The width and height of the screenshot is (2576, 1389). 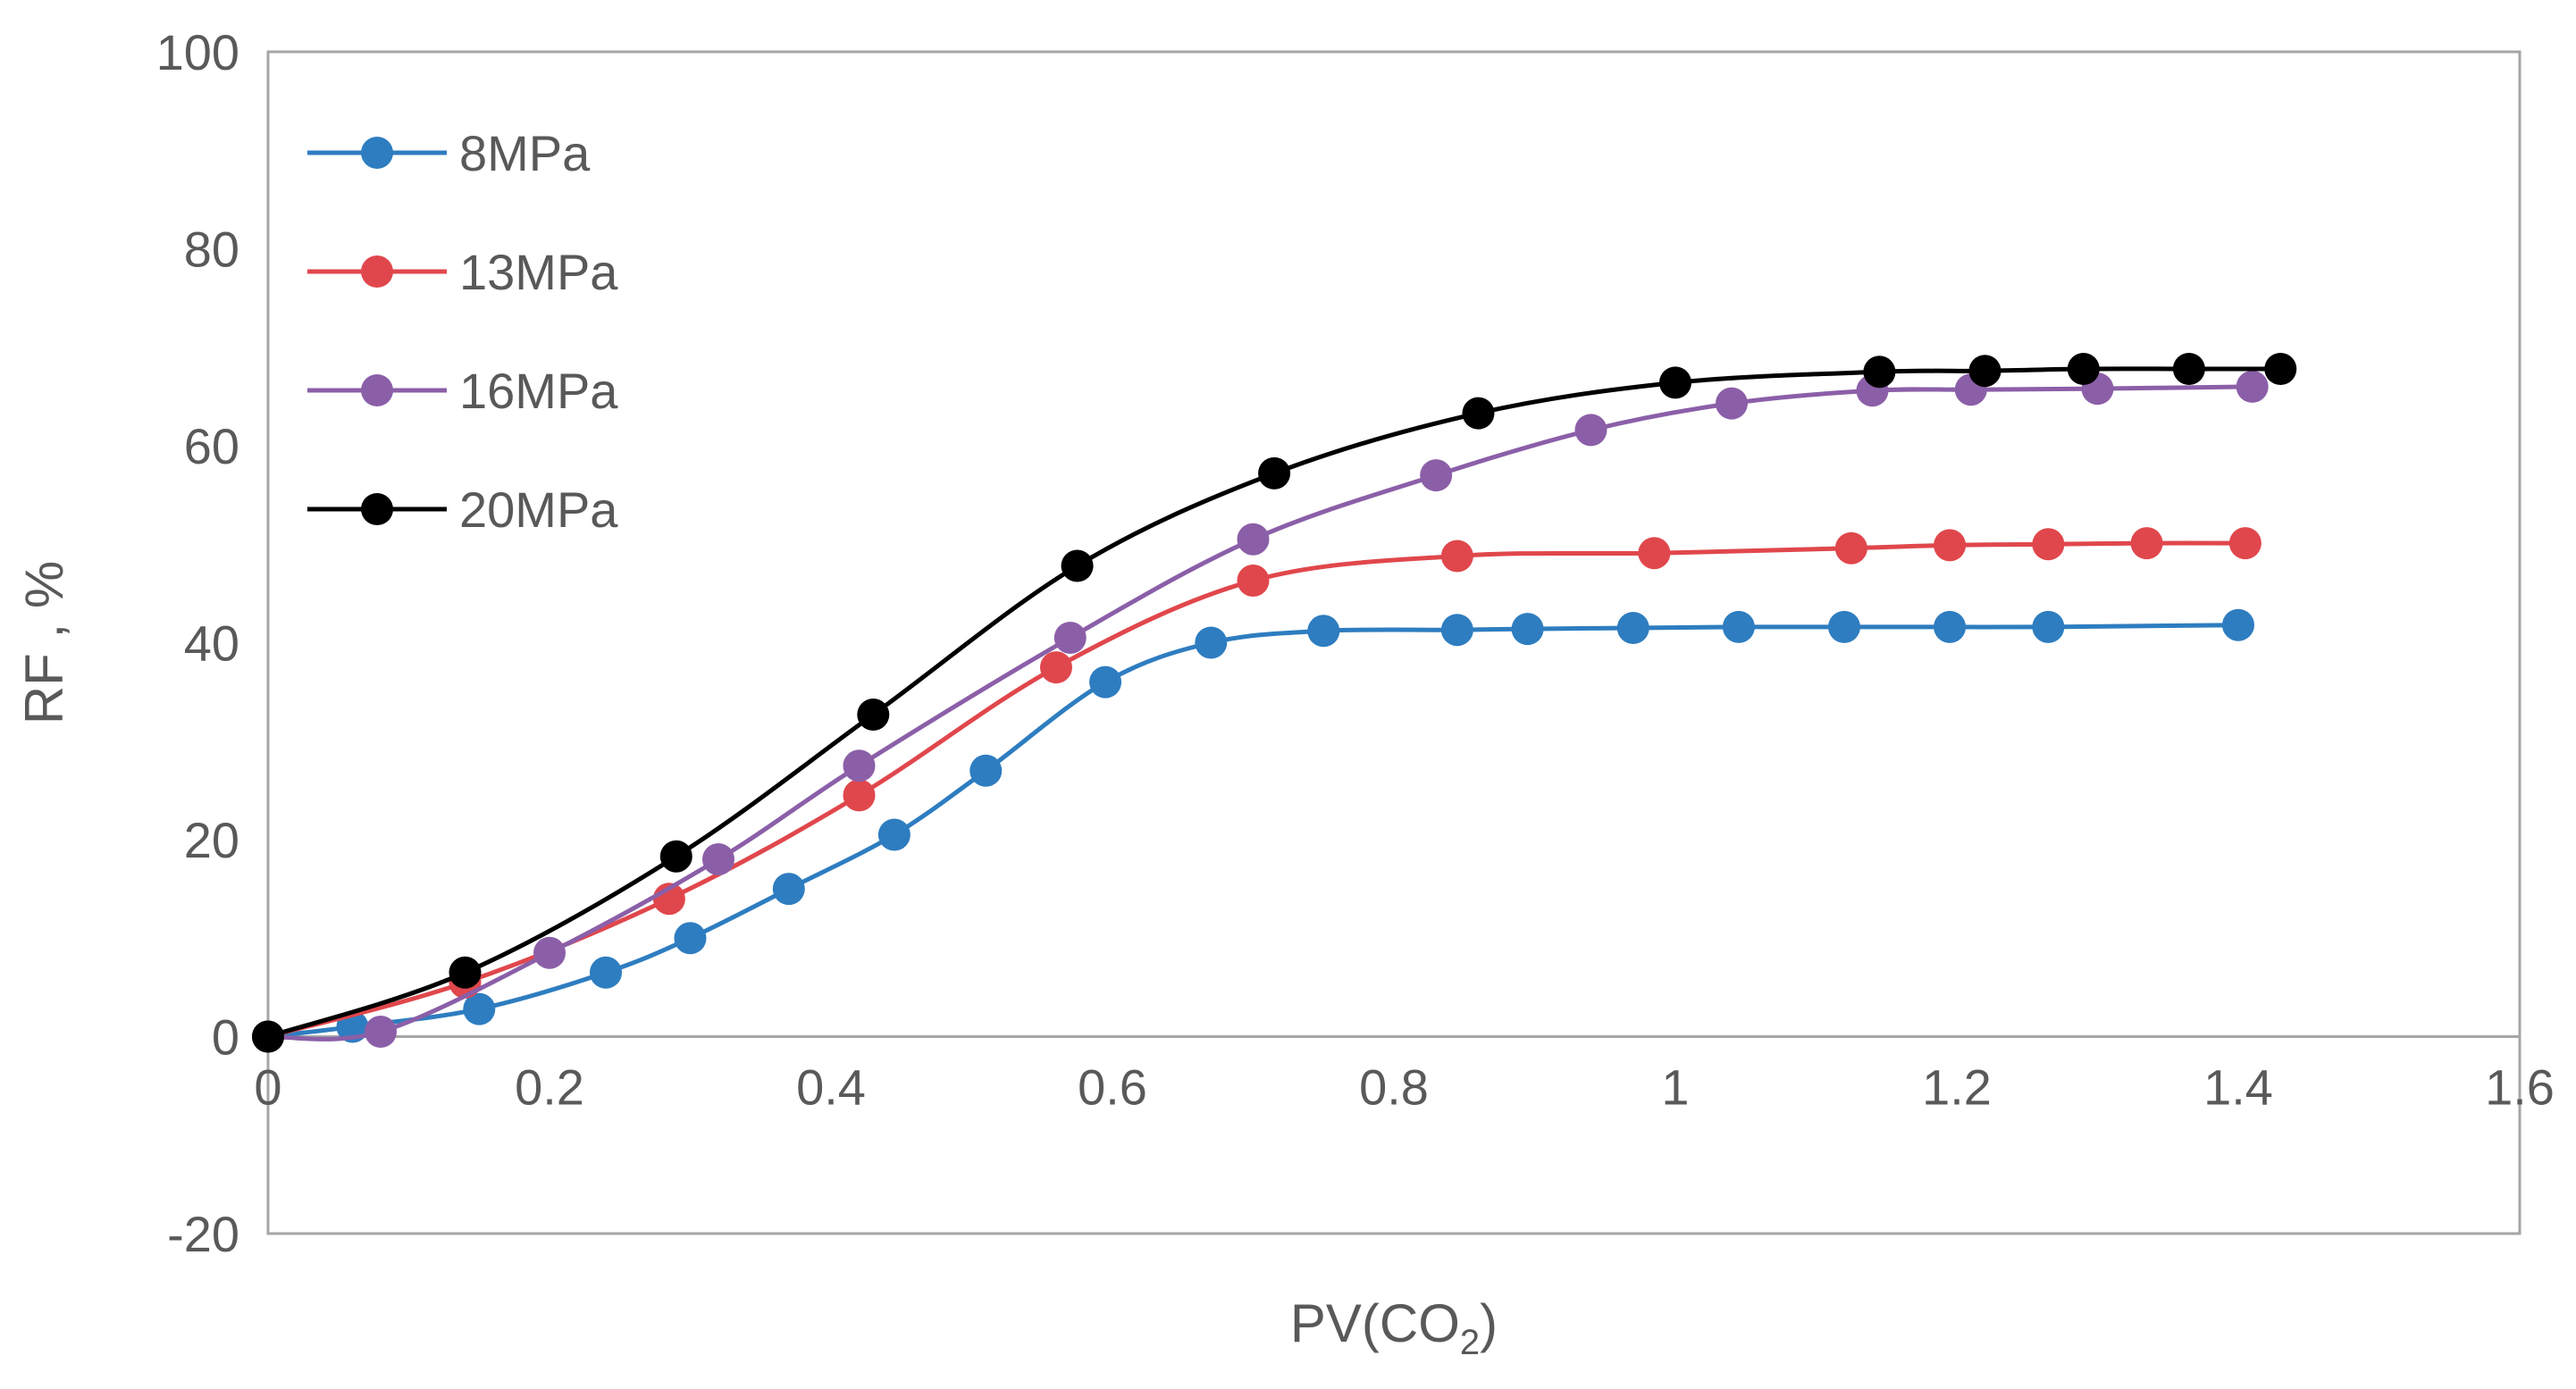 I want to click on y-tick-label: 40, so click(x=211, y=643).